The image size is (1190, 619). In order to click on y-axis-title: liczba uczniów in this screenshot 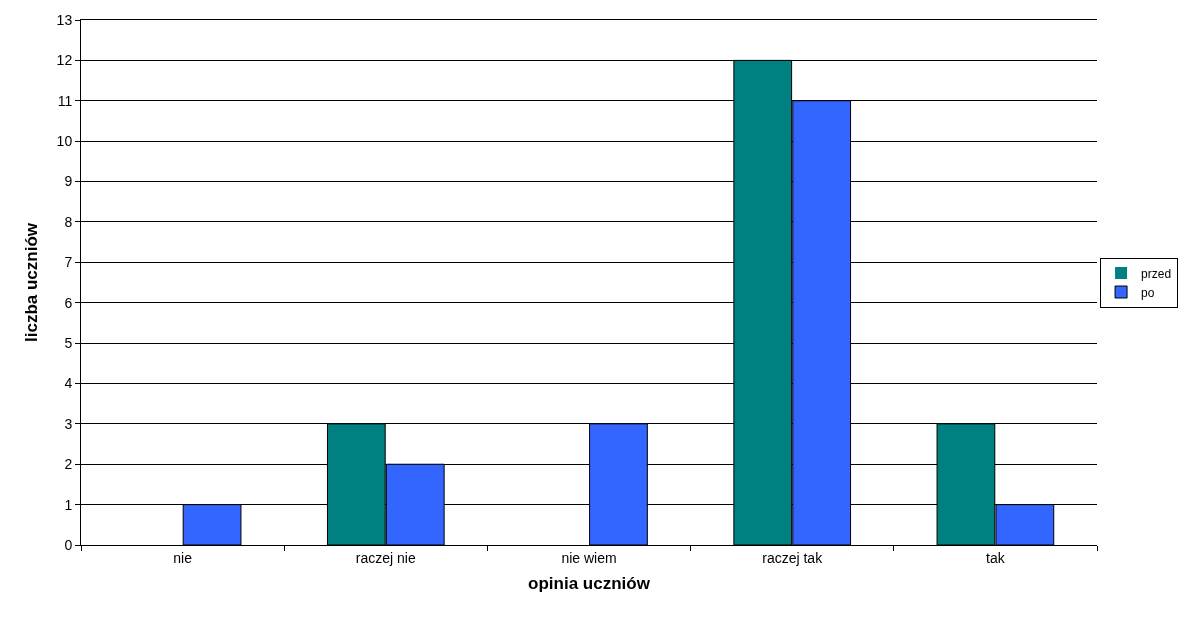, I will do `click(32, 282)`.